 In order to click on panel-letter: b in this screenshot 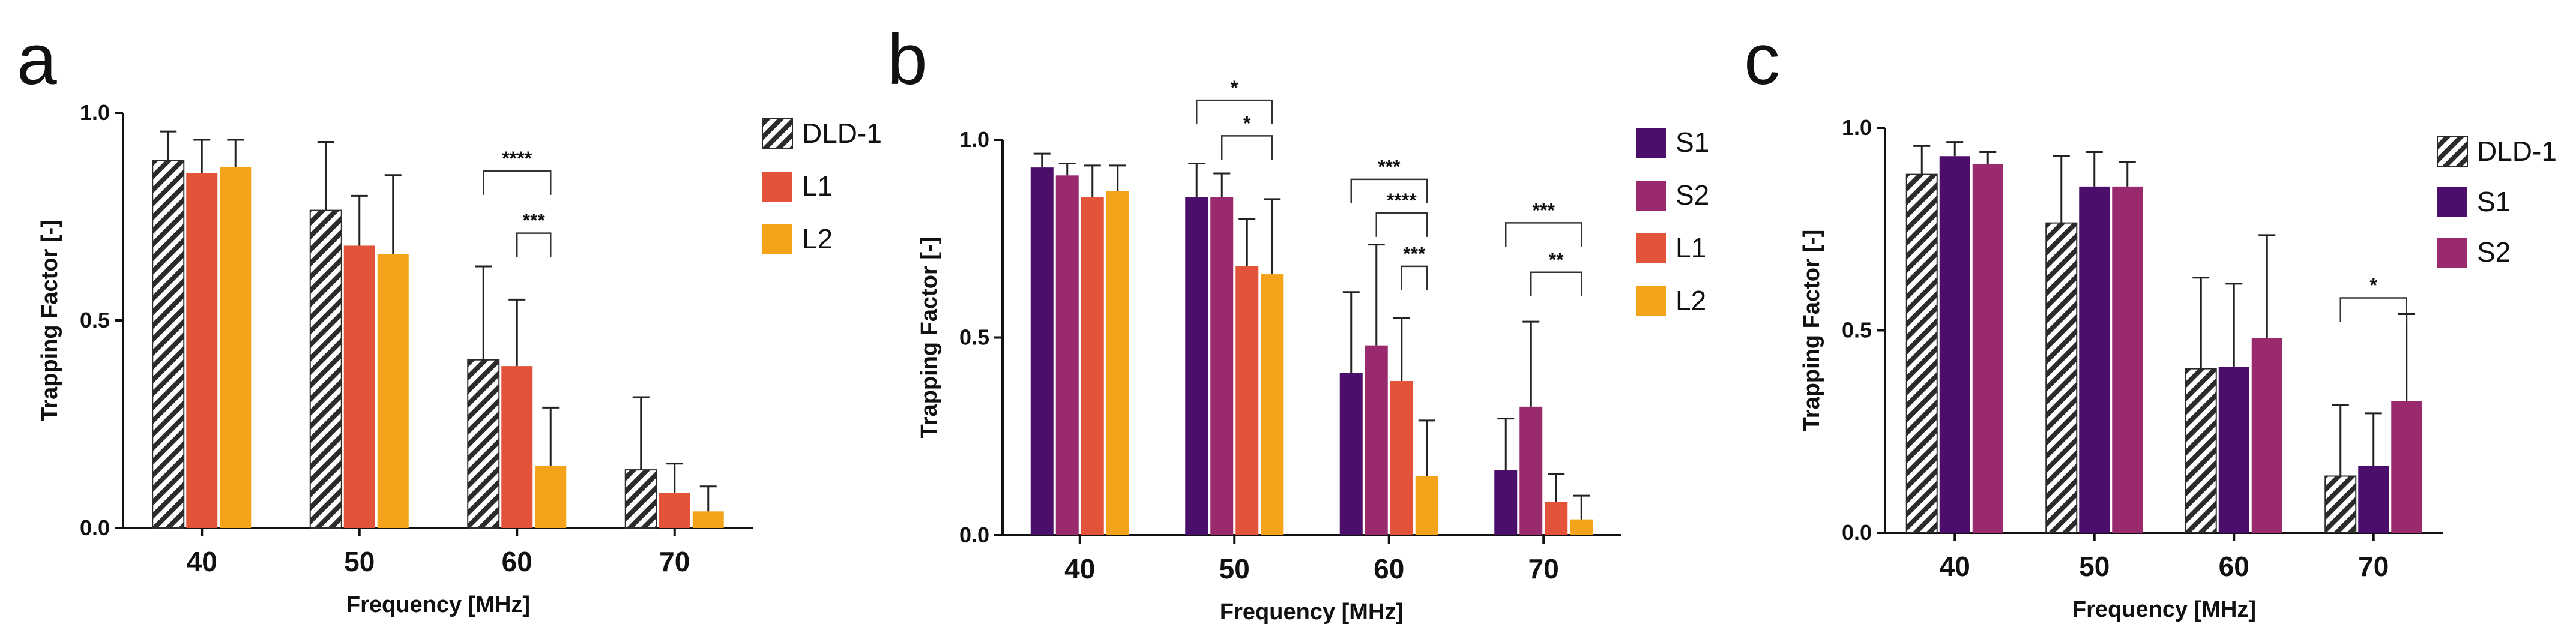, I will do `click(907, 59)`.